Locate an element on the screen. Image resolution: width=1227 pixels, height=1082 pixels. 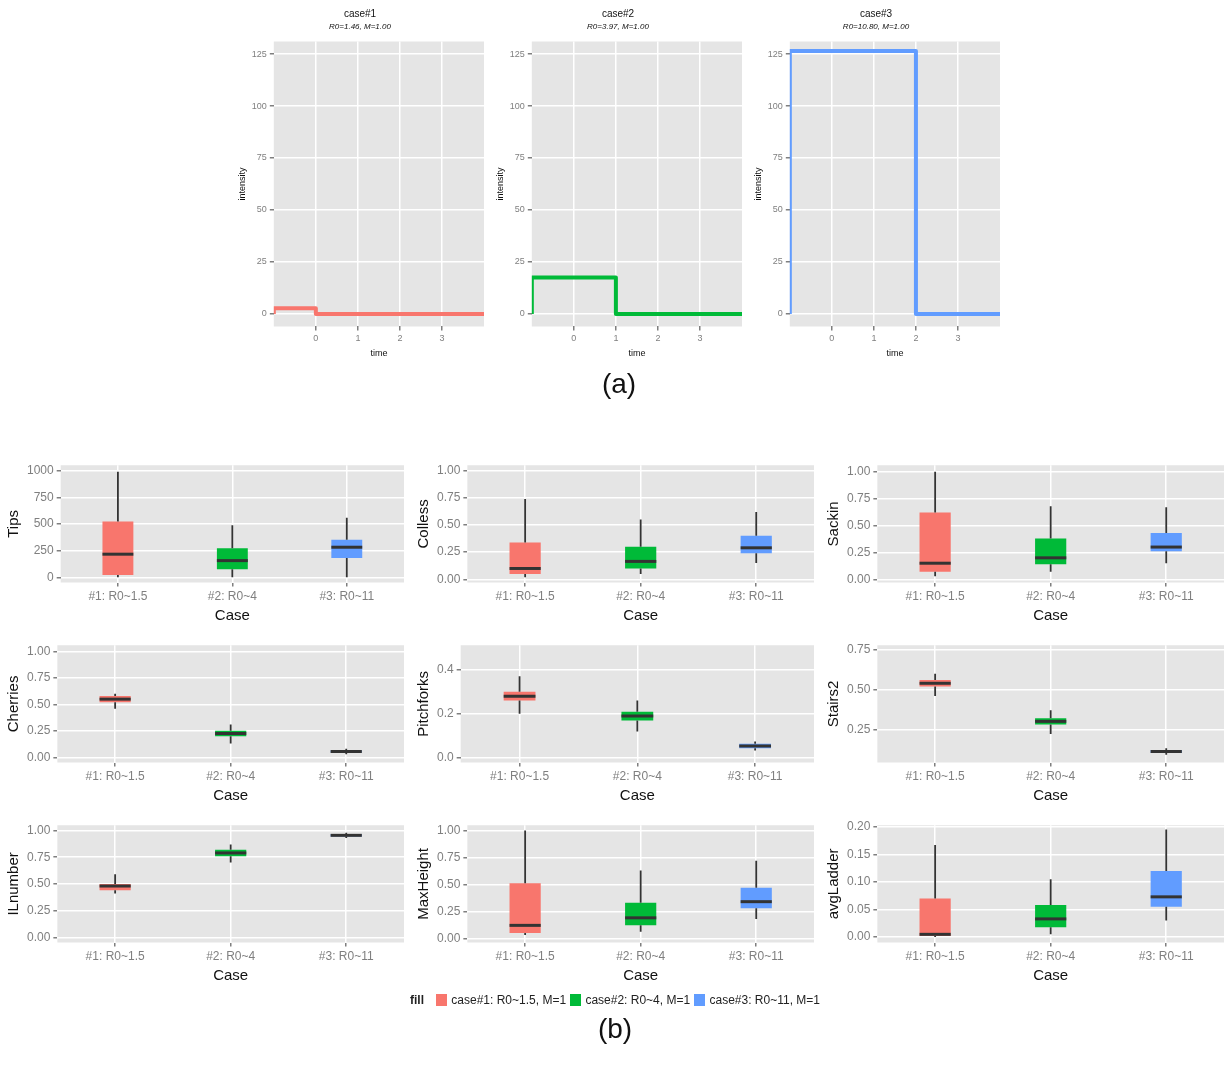
chart-title: case#1 is located at coordinates (360, 13).